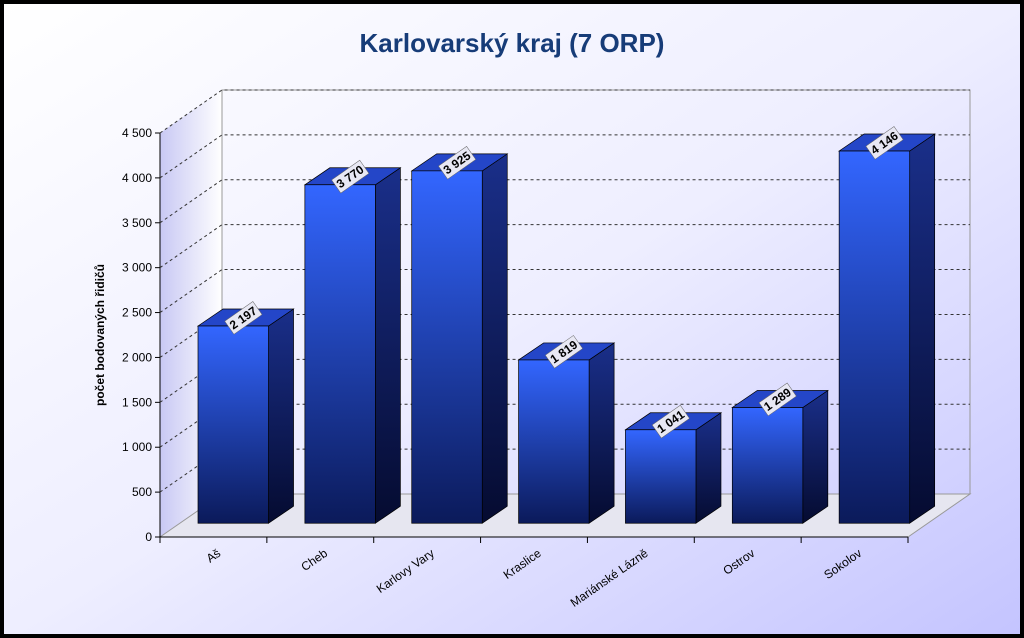 The image size is (1024, 638). What do you see at coordinates (137, 357) in the screenshot?
I see `y-tick-label: 2 000` at bounding box center [137, 357].